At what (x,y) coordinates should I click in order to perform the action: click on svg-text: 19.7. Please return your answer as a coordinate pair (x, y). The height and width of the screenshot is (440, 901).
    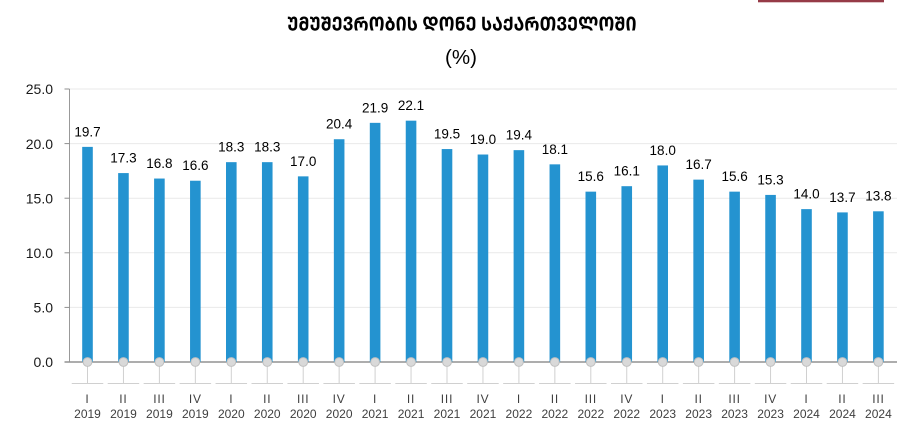
    Looking at the image, I should click on (87, 131).